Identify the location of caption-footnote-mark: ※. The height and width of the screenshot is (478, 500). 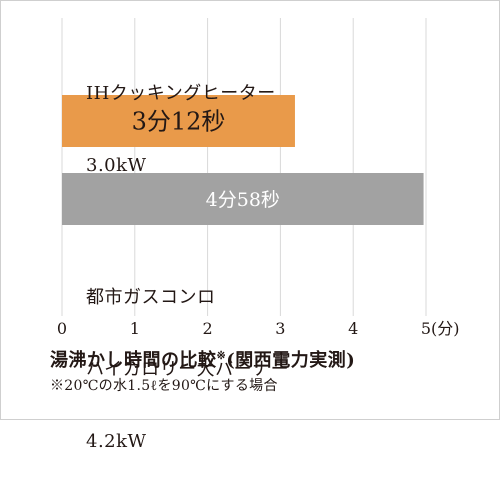
(221, 355).